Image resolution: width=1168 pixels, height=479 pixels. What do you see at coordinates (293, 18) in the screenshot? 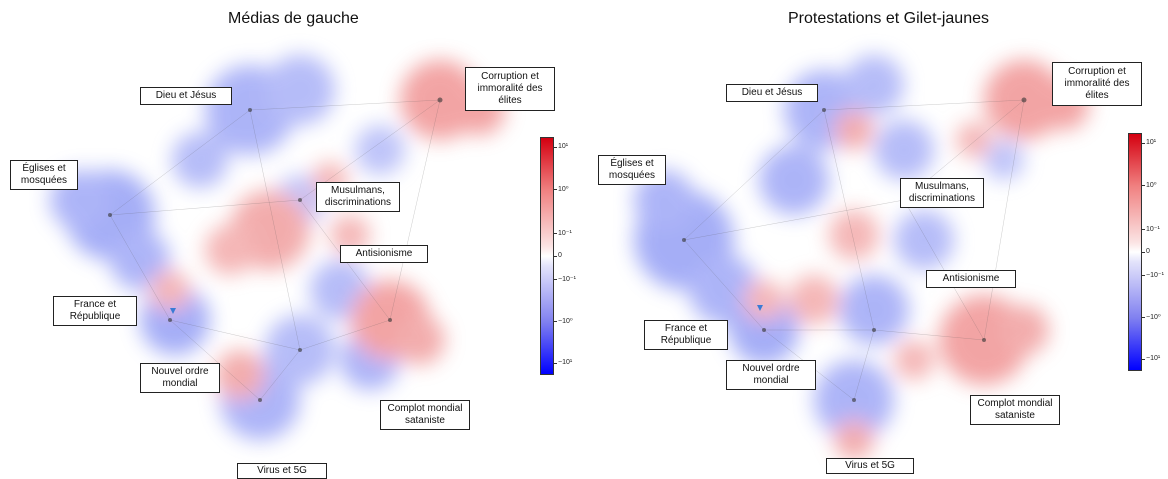
I see `left-panel-title: Médias de gauche` at bounding box center [293, 18].